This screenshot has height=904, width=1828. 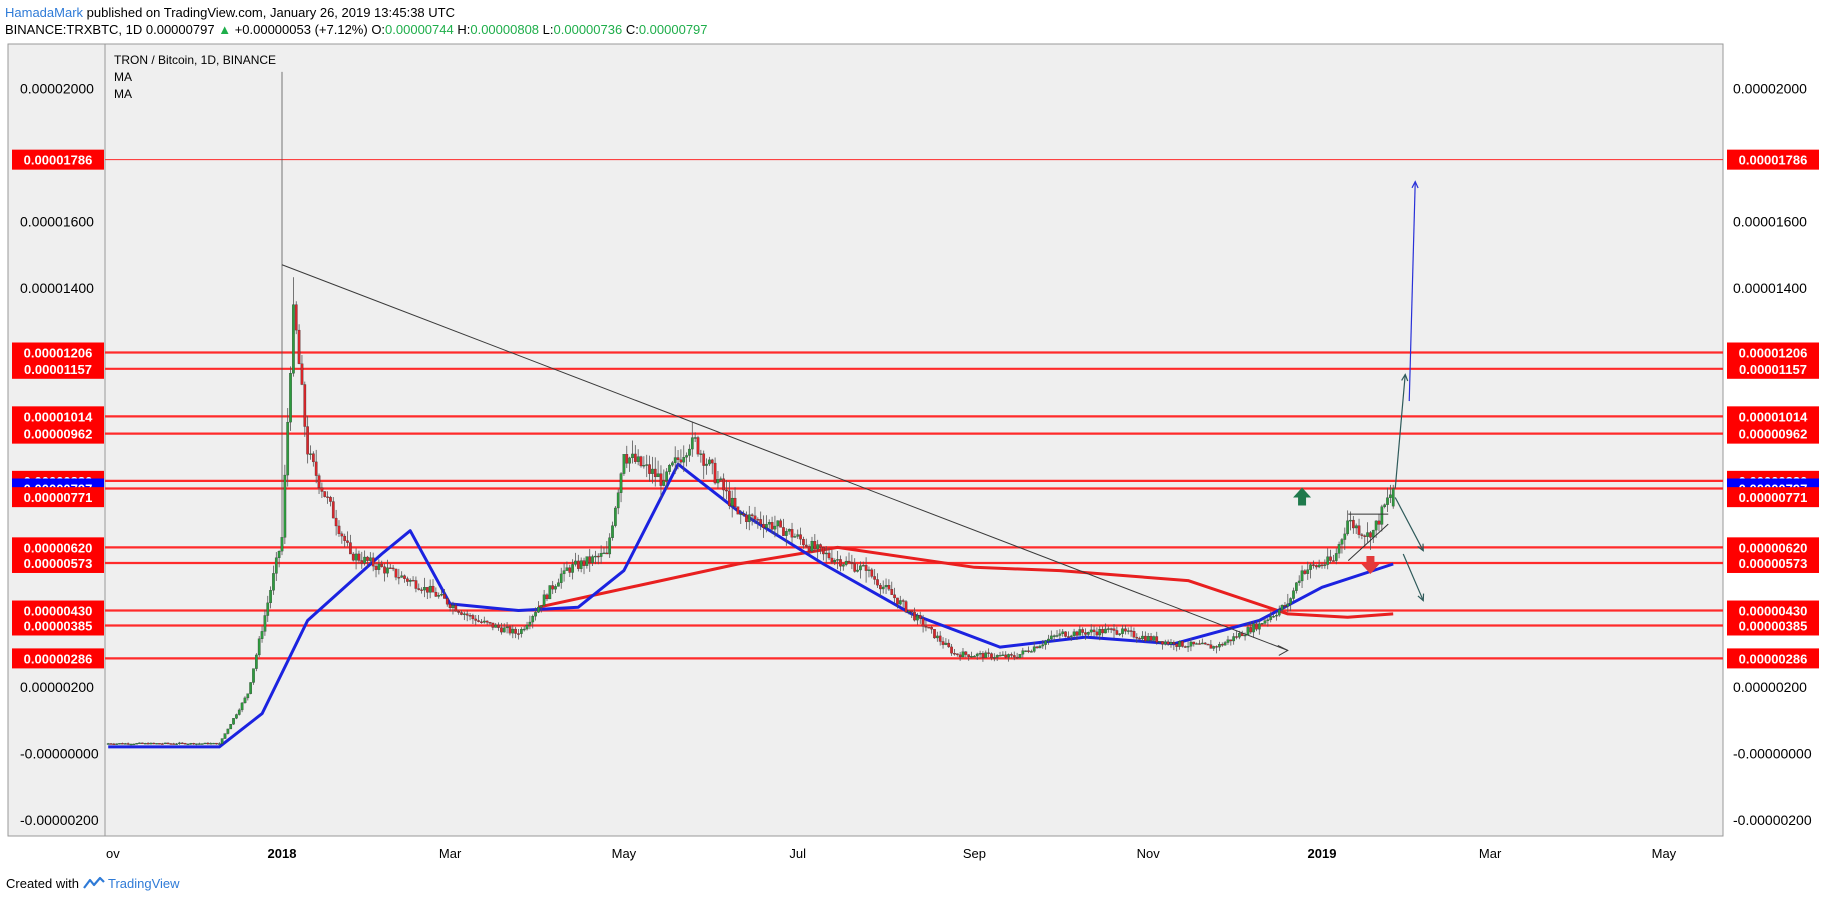 What do you see at coordinates (1773, 353) in the screenshot?
I see `price-label-text-right-1: 0.00001206` at bounding box center [1773, 353].